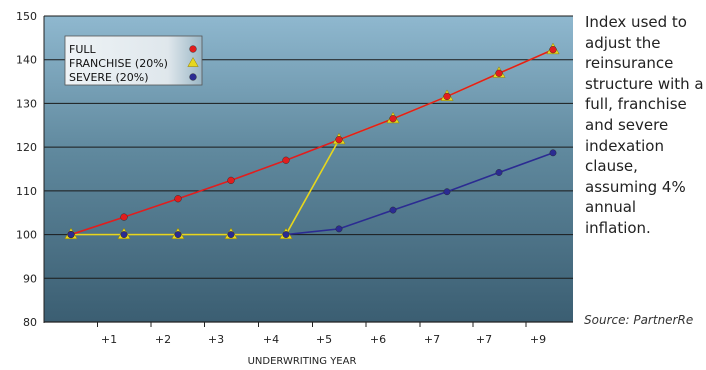  What do you see at coordinates (378, 339) in the screenshot?
I see `x-tick-label: +6` at bounding box center [378, 339].